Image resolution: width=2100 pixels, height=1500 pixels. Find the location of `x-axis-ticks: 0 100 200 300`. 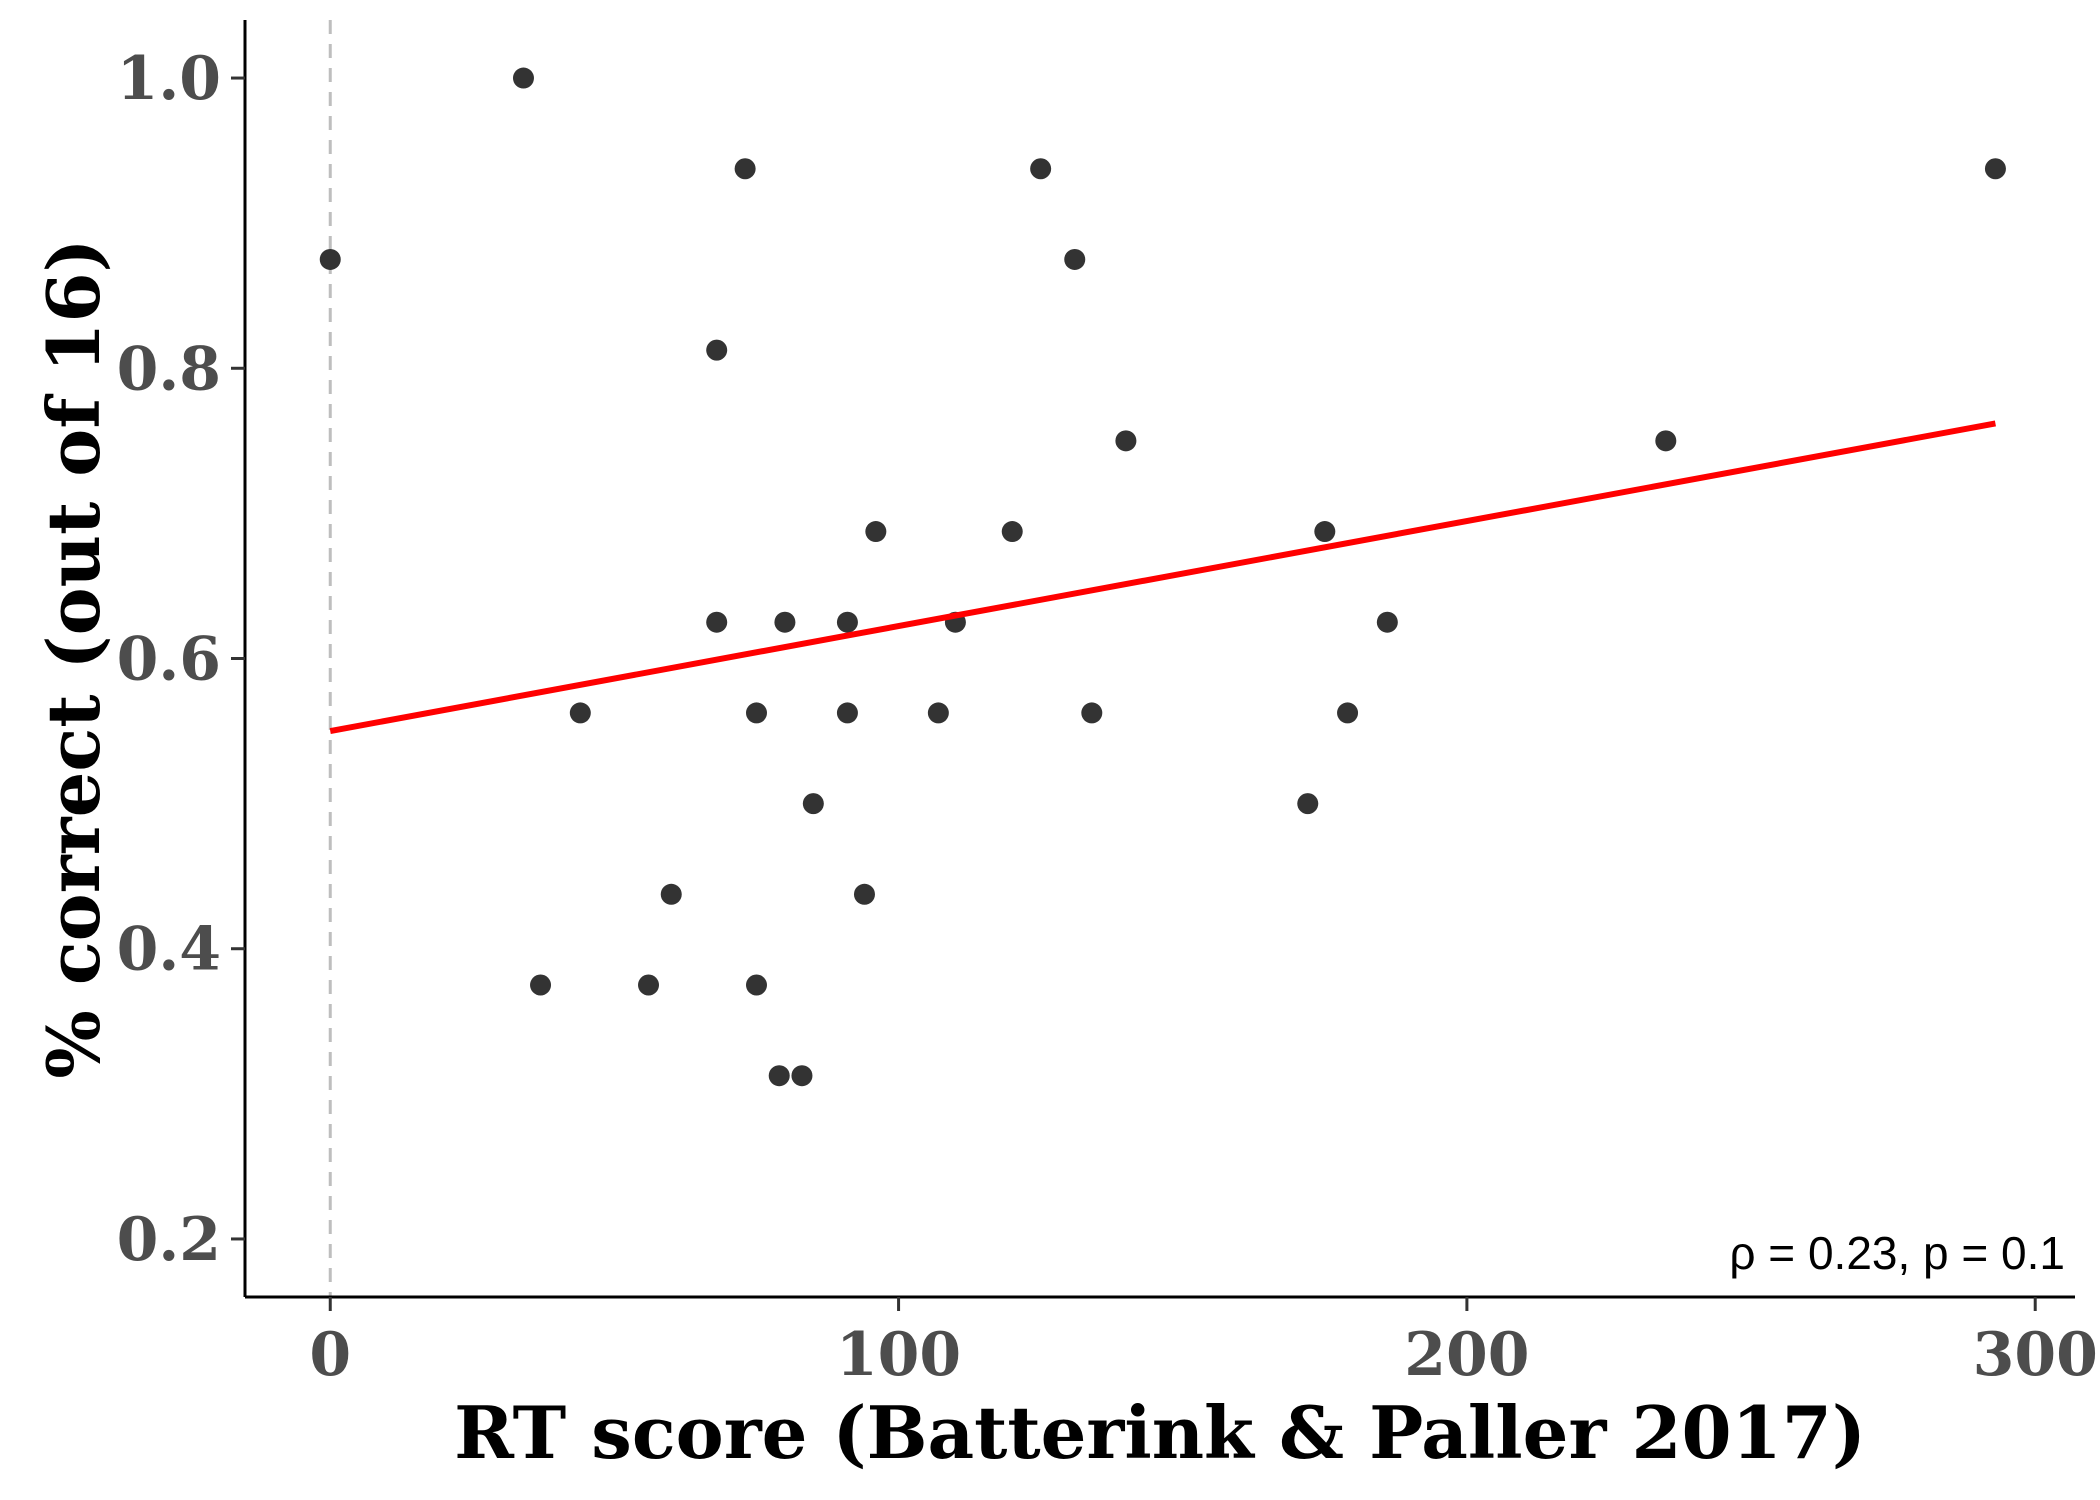

x-axis-ticks: 0 100 200 300 is located at coordinates (1203, 1343).